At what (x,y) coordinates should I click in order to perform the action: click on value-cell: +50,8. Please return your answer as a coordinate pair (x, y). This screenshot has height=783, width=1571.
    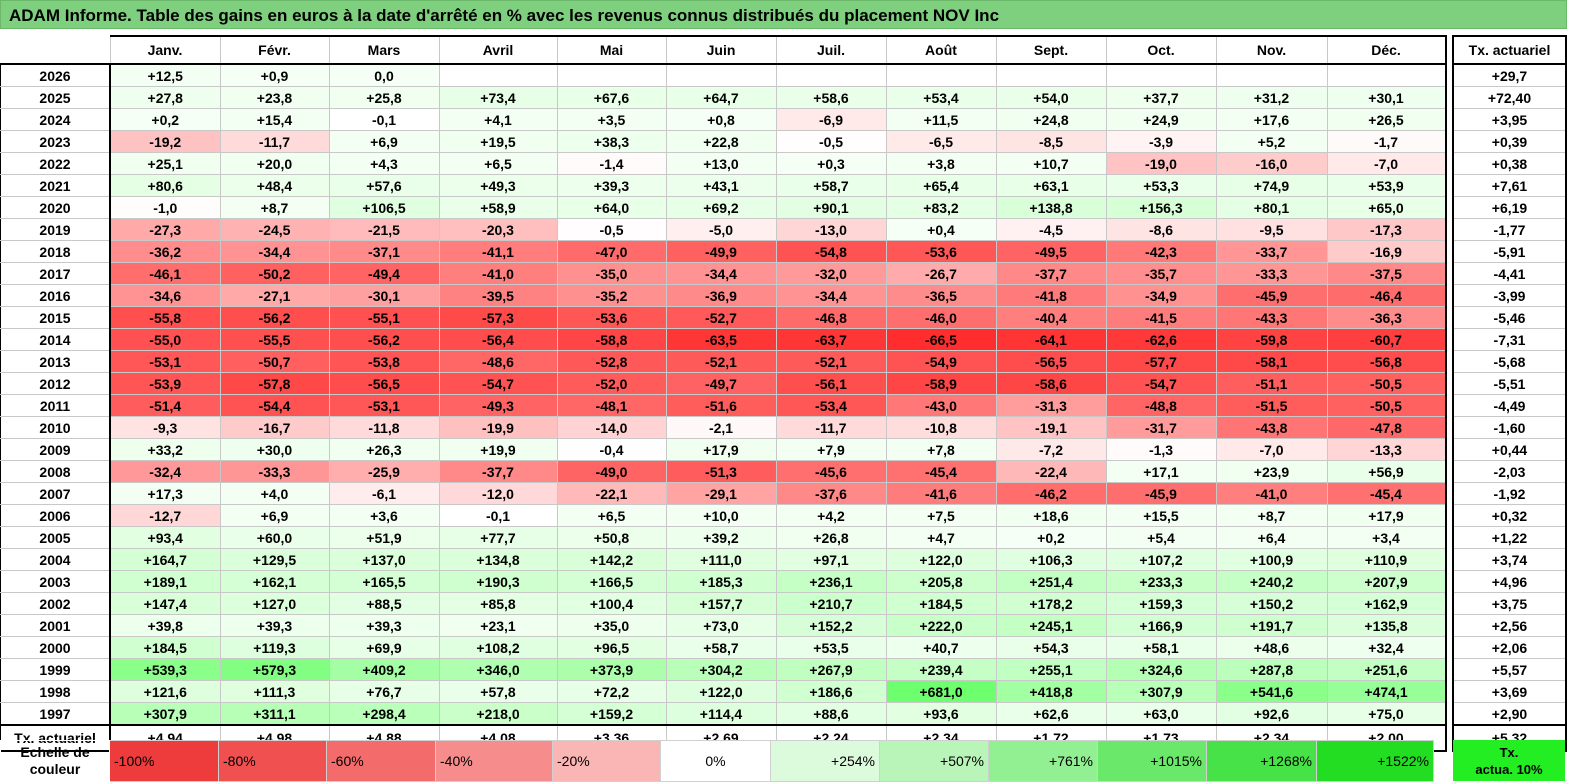
    Looking at the image, I should click on (611, 537).